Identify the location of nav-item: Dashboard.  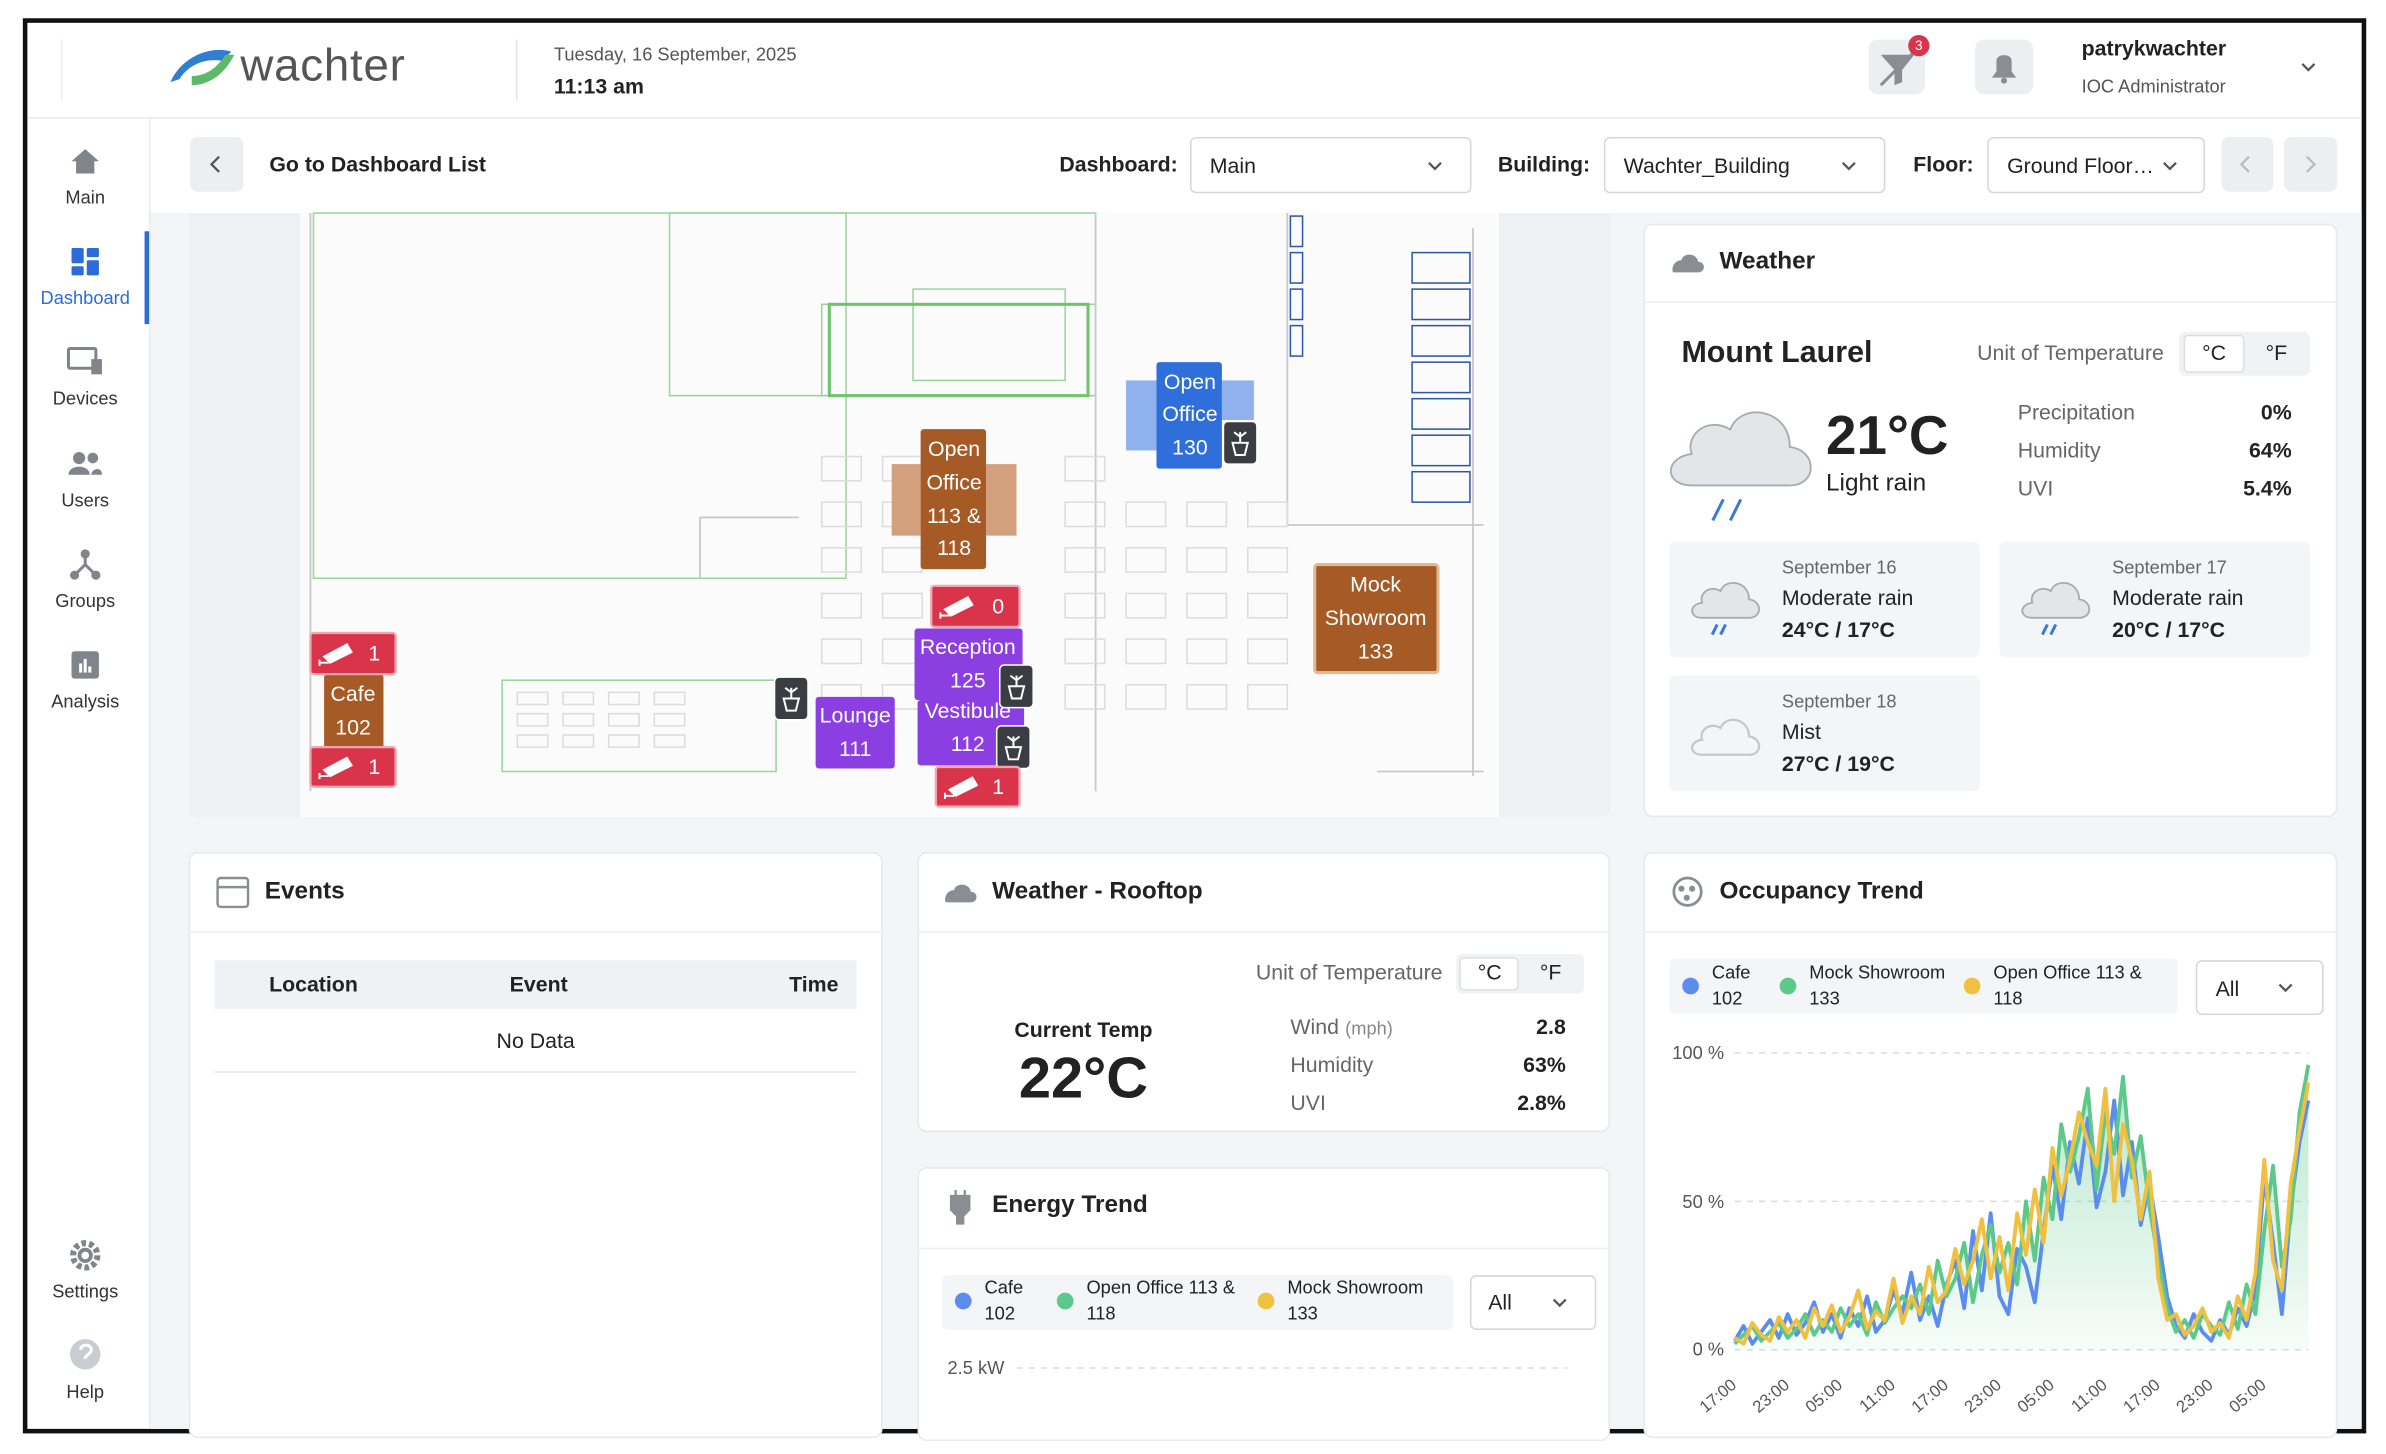
(85, 298).